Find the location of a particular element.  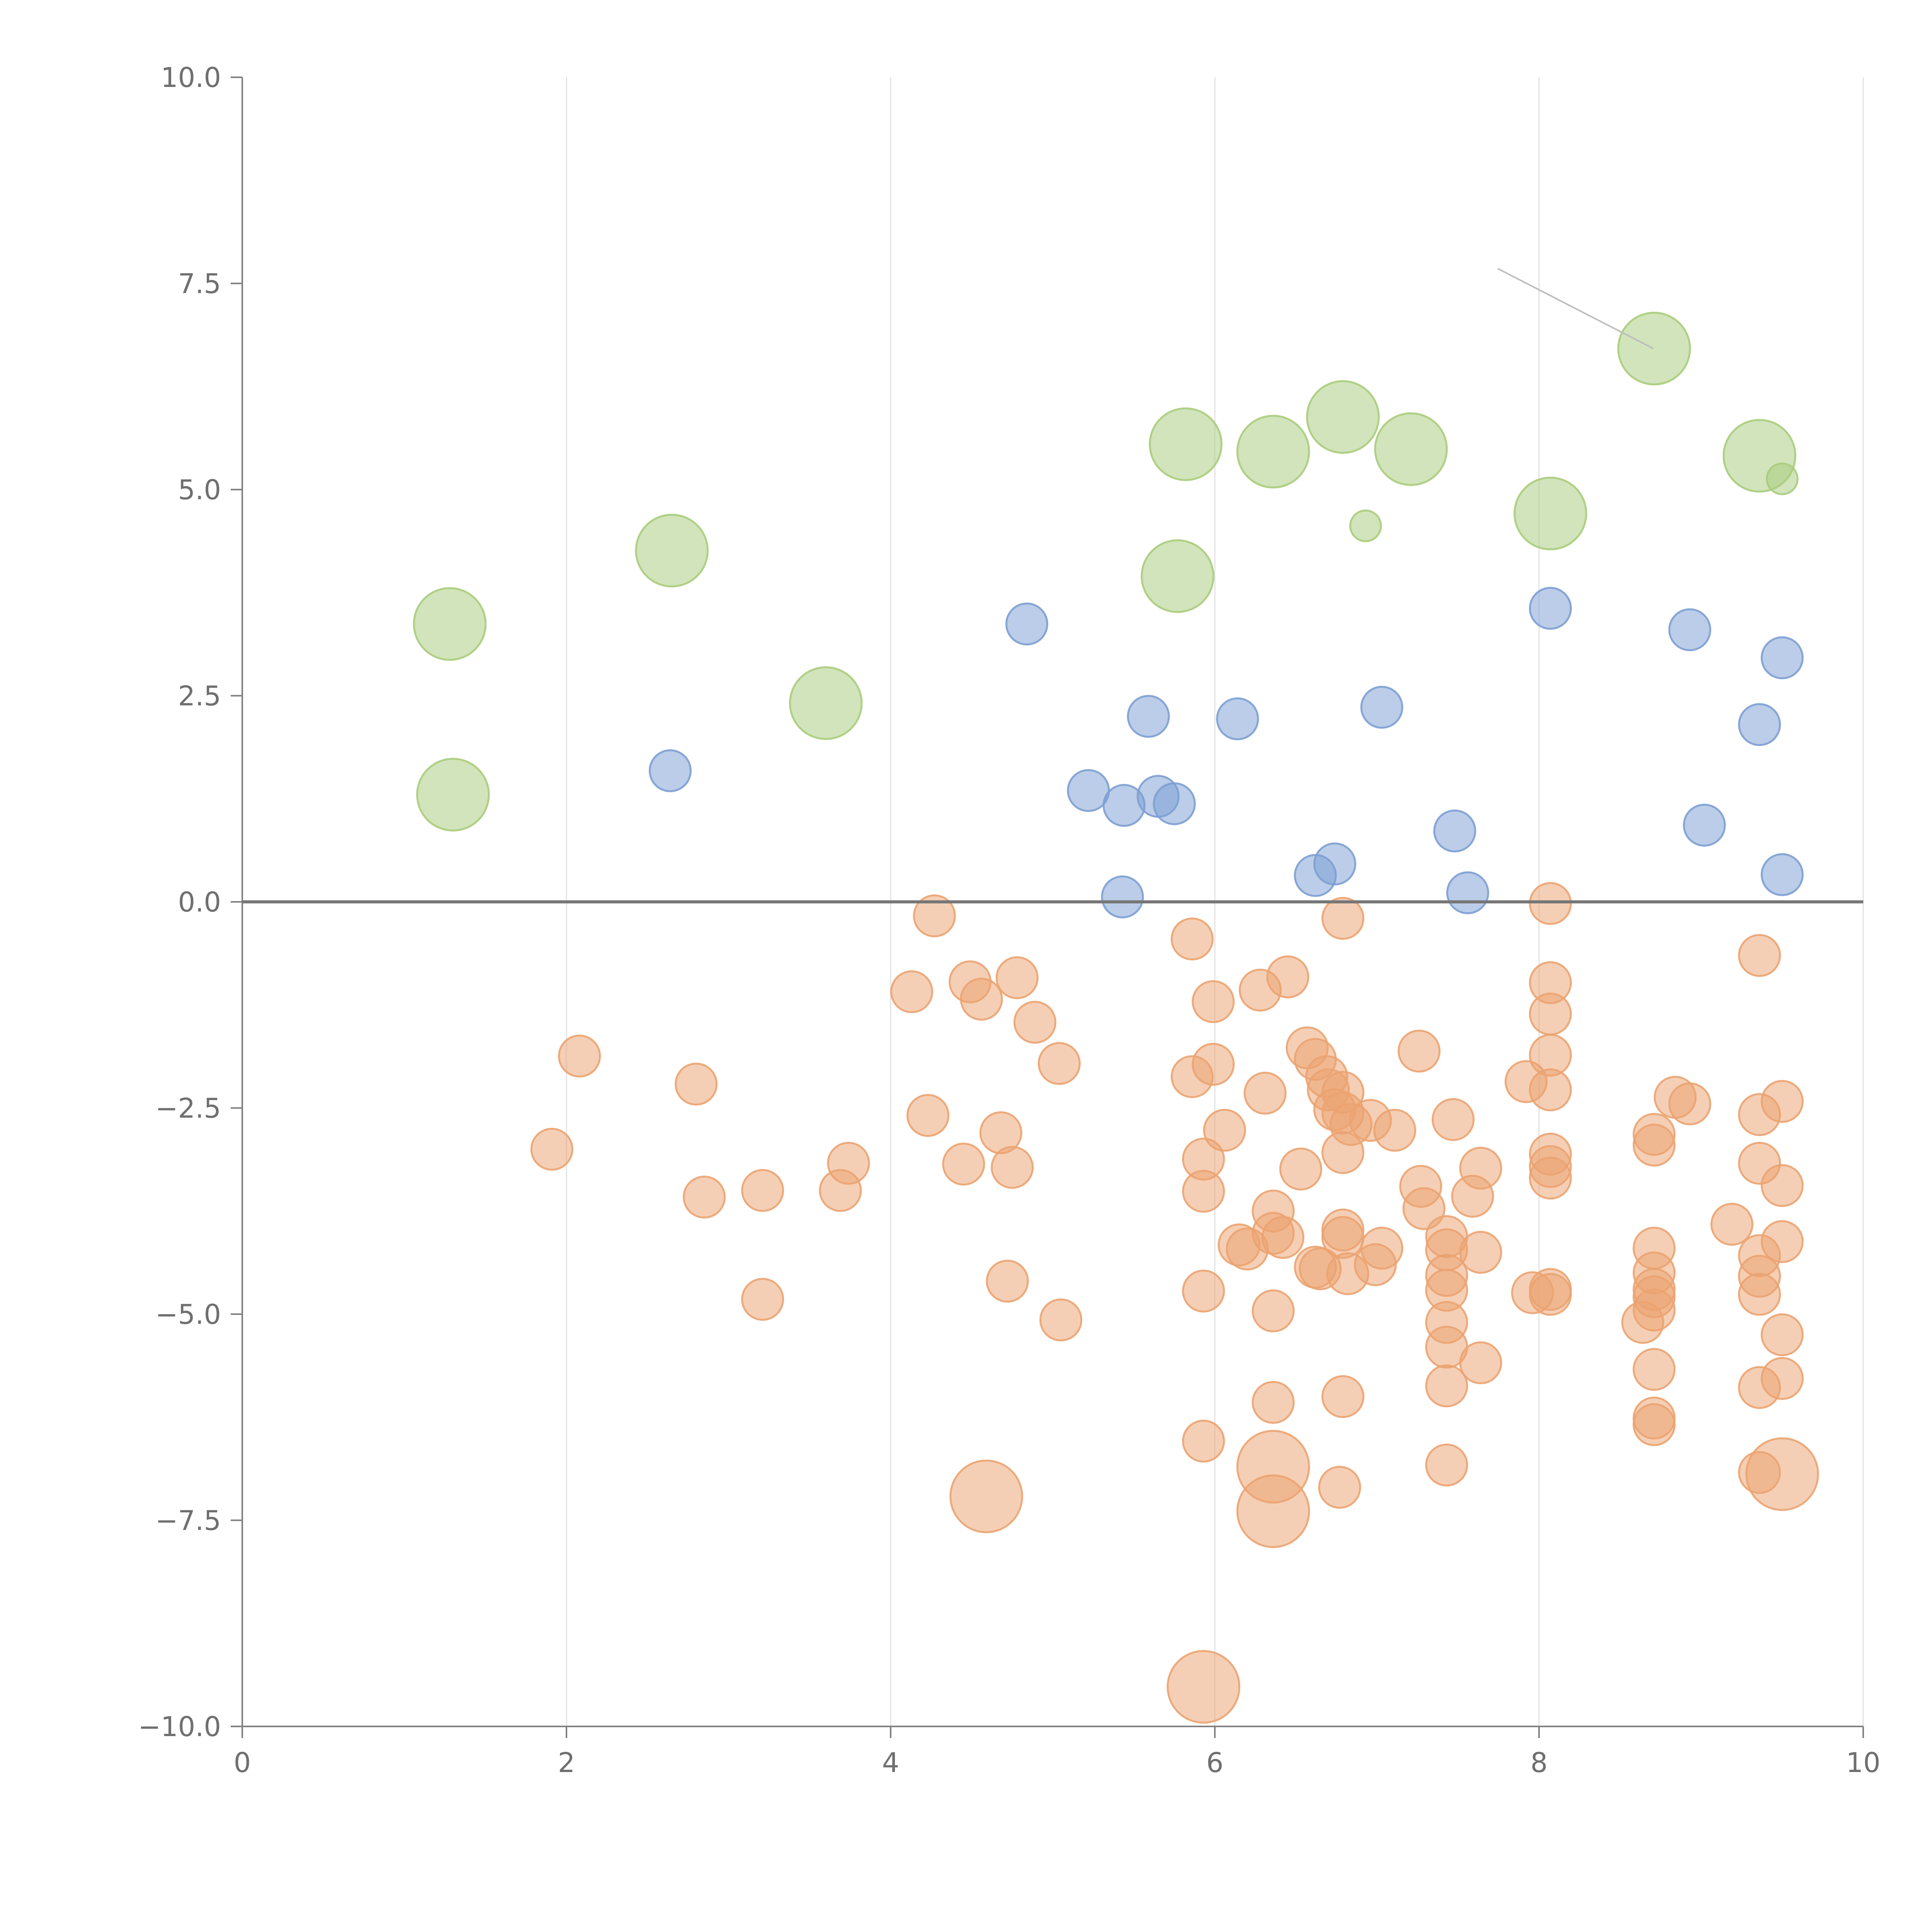

y-tick-label: −2.5 is located at coordinates (188, 1108).